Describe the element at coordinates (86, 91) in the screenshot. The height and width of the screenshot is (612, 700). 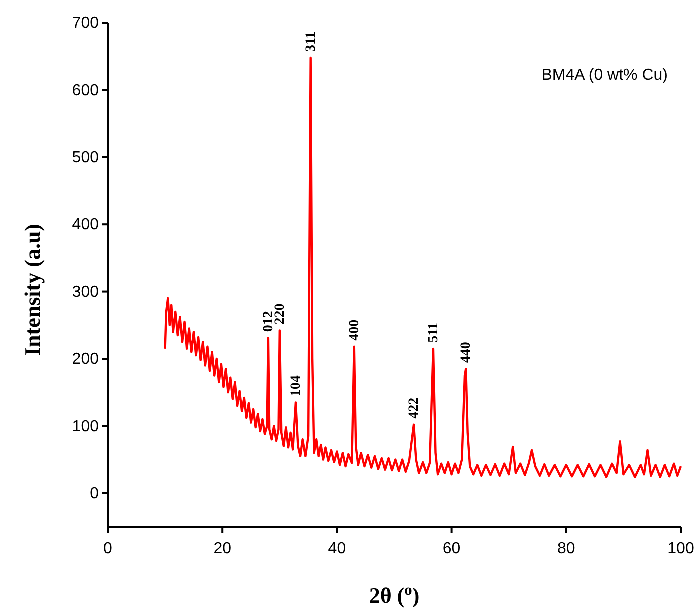
I see `y-tick-label: 600` at that location.